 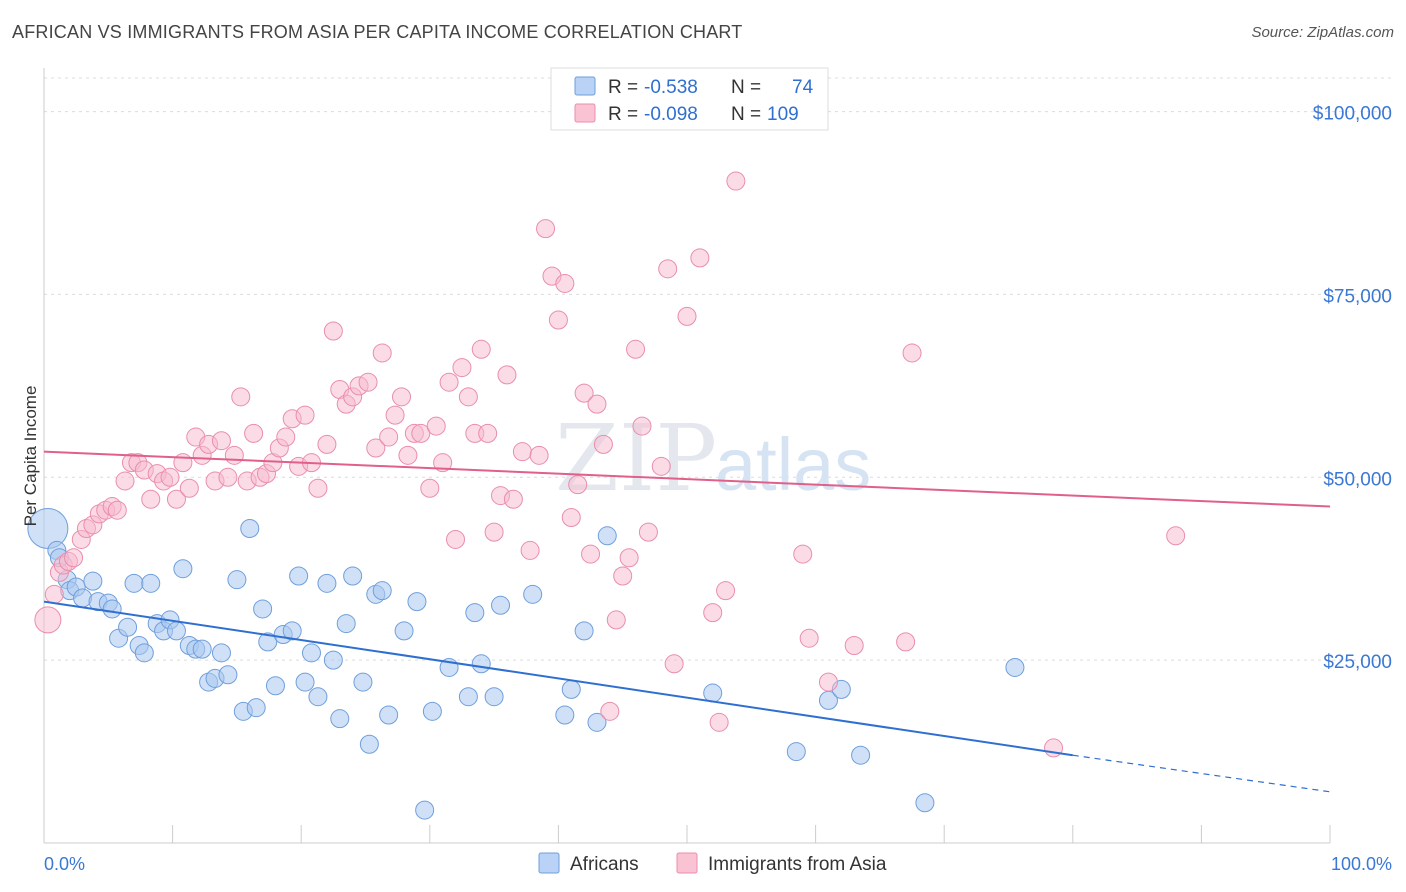 I want to click on stats-r-value-2: -0.098, so click(x=671, y=114).